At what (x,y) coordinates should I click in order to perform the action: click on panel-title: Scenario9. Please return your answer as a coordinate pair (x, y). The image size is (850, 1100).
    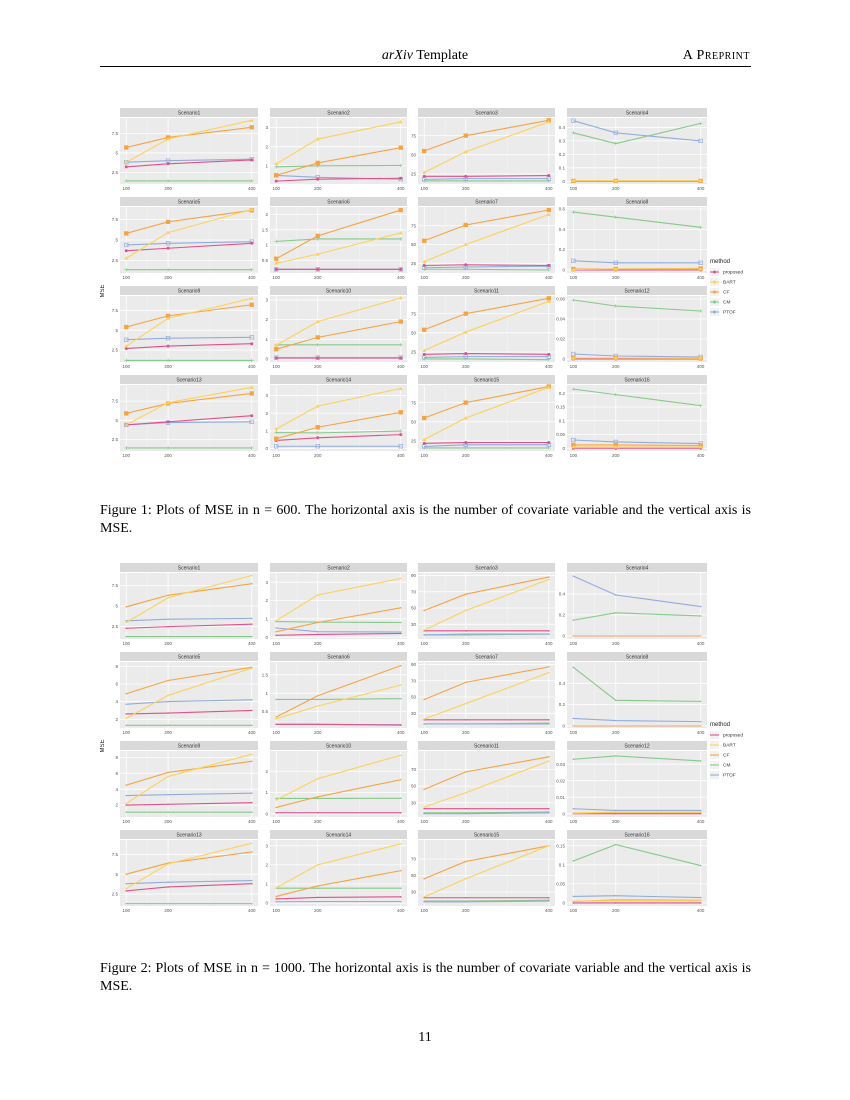
    Looking at the image, I should click on (189, 747).